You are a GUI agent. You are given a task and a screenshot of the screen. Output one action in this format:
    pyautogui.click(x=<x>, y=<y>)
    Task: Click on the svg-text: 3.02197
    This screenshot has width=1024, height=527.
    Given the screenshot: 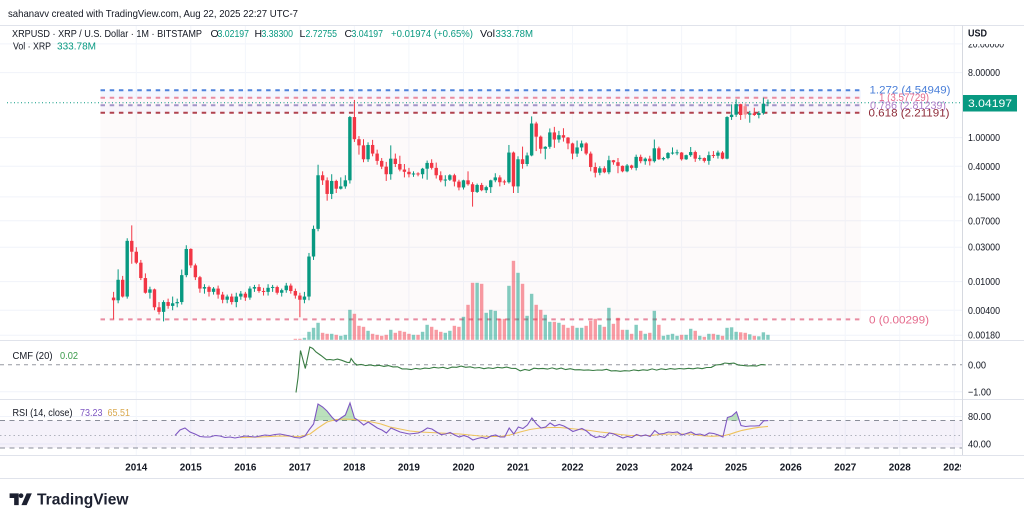 What is the action you would take?
    pyautogui.click(x=234, y=34)
    